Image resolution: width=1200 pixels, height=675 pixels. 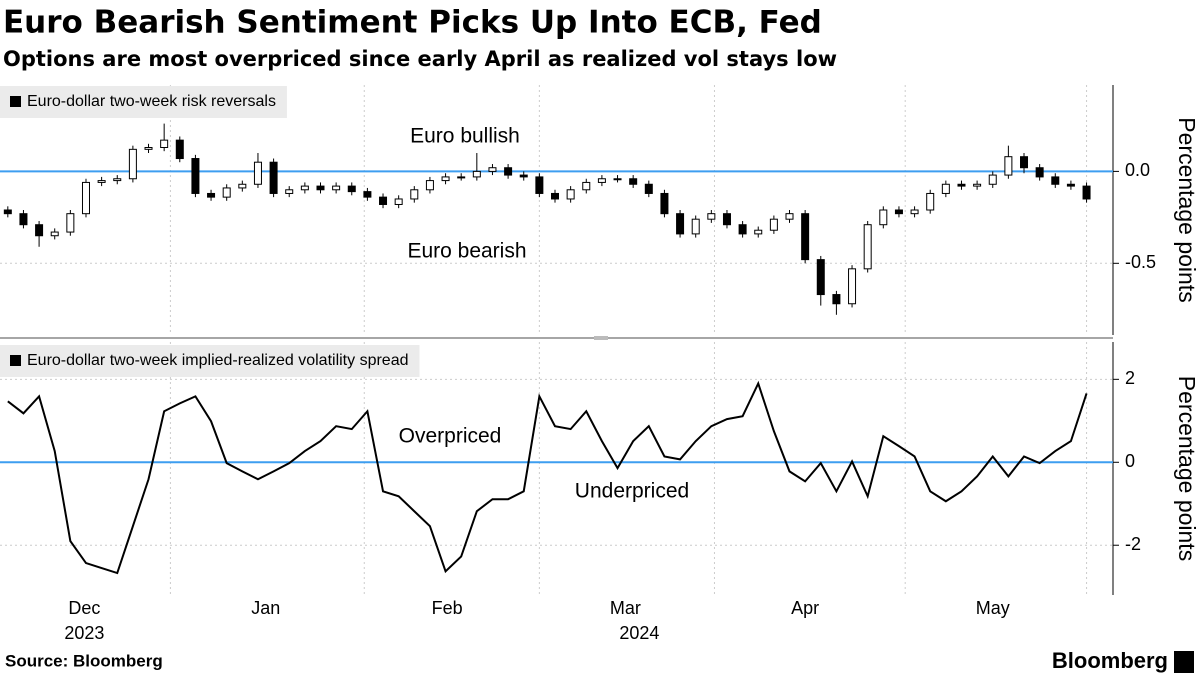 I want to click on y-tick-label: -0.5, so click(x=1140, y=262).